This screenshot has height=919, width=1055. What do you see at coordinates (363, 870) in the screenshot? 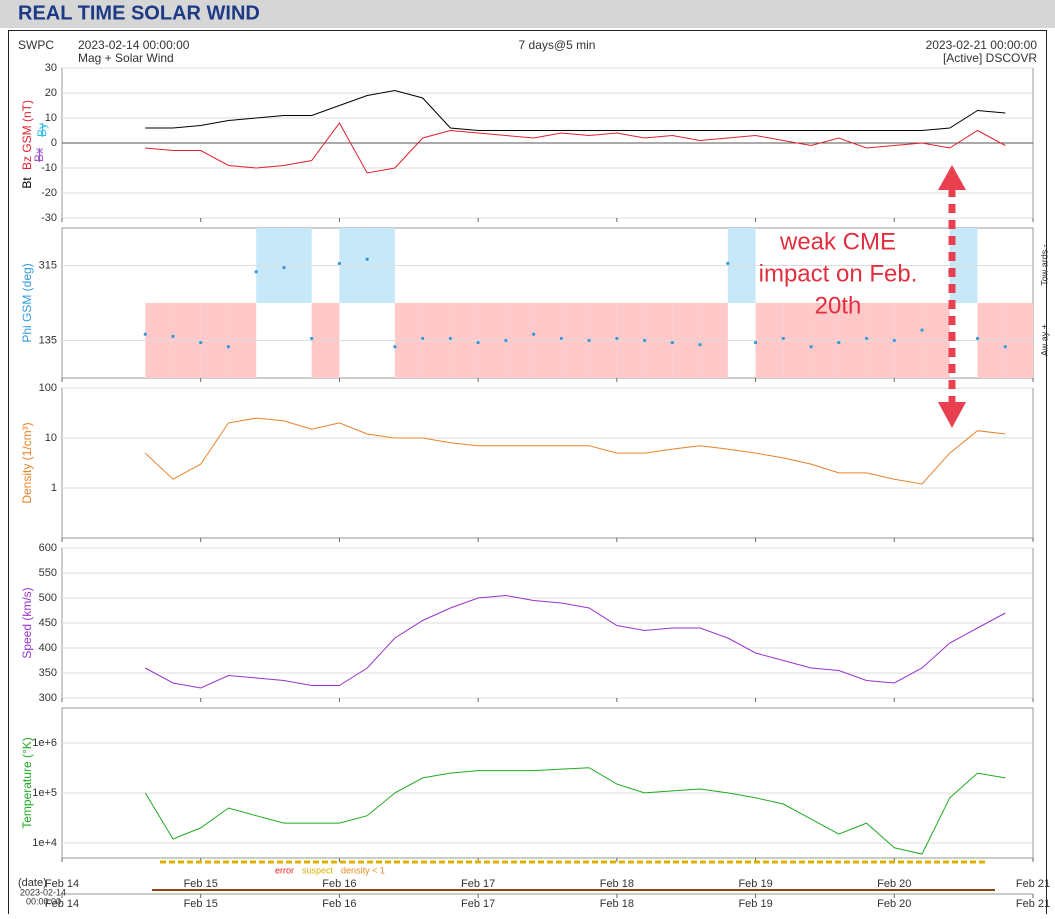
I see `flag-legend: density < 1` at bounding box center [363, 870].